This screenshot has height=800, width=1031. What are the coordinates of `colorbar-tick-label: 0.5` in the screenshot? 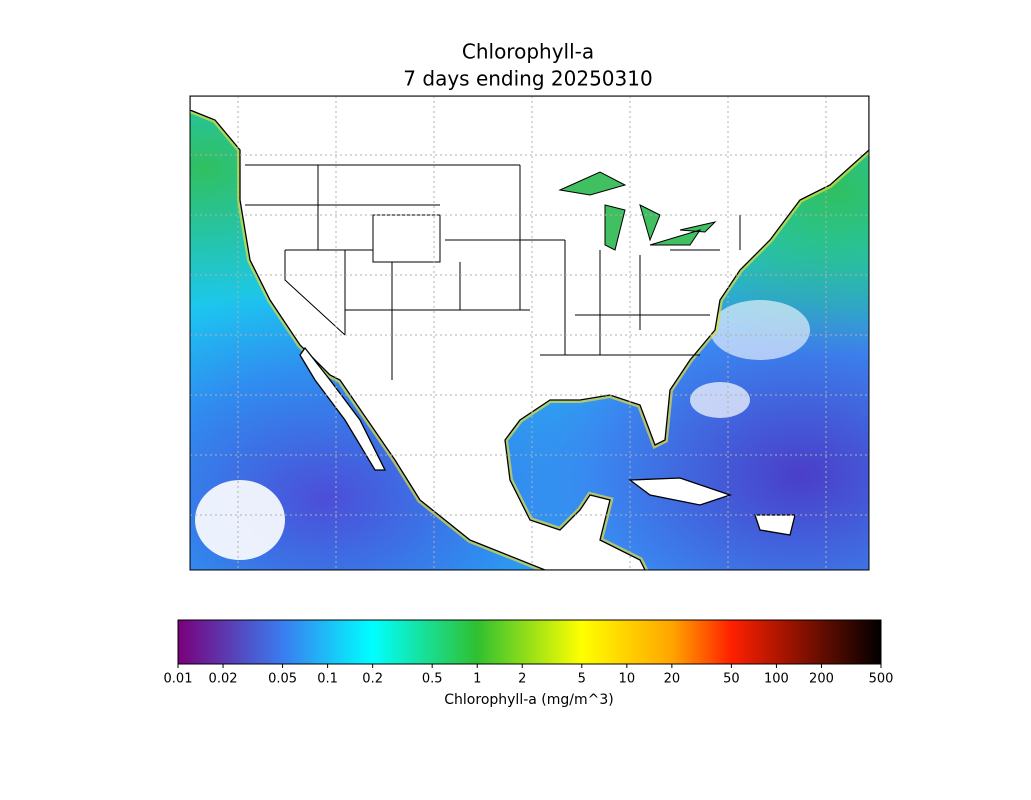 It's located at (432, 679).